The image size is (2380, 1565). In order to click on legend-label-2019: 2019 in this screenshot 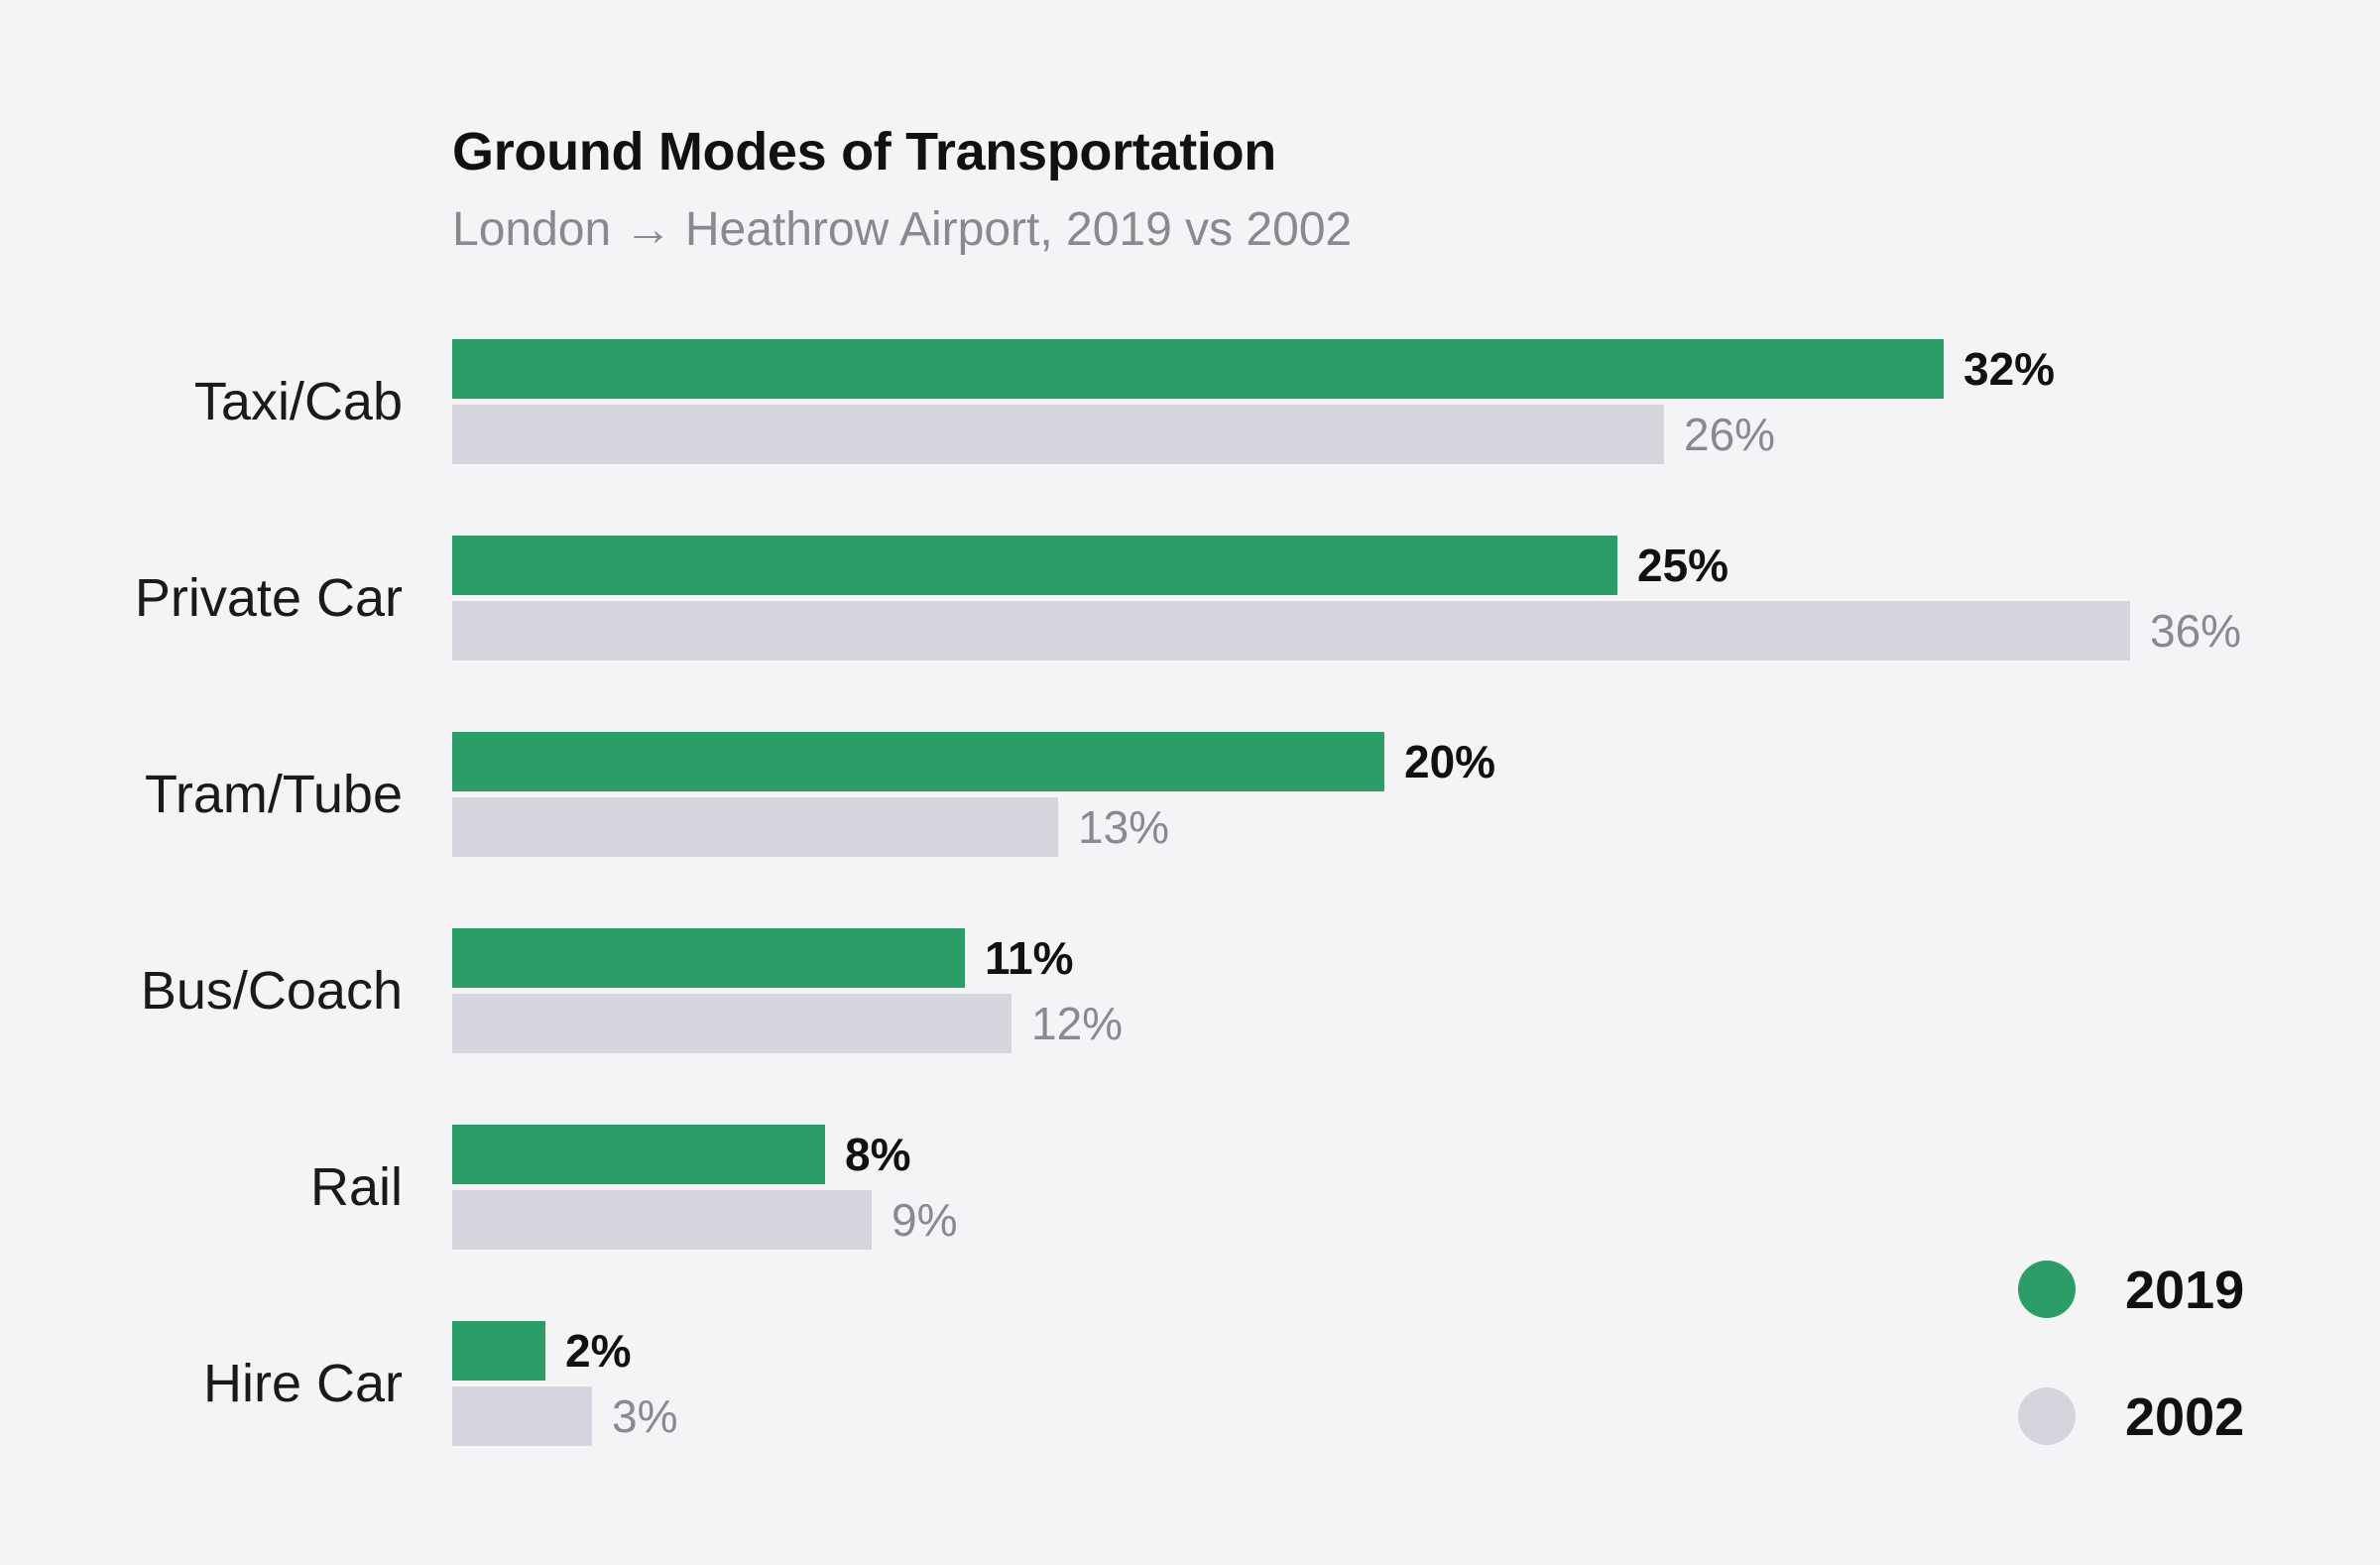, I will do `click(2184, 1290)`.